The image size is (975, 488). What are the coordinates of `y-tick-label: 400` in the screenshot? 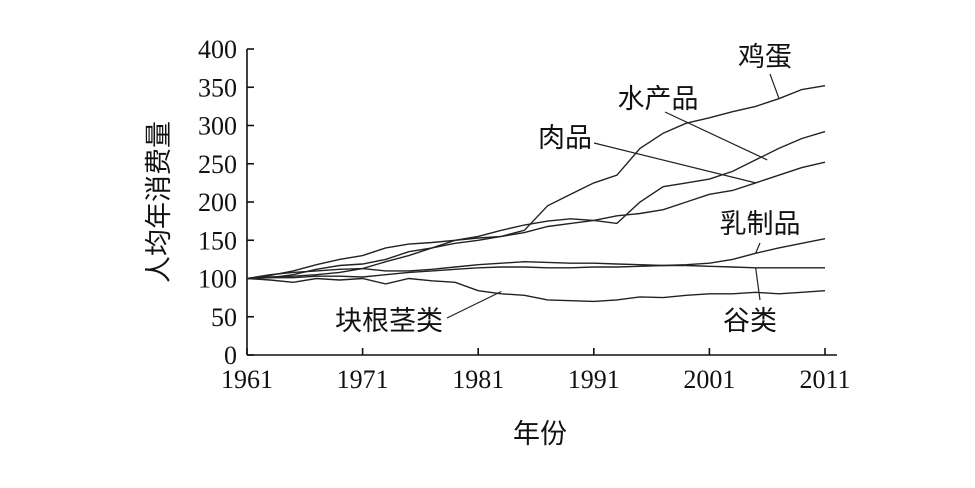 It's located at (217, 49).